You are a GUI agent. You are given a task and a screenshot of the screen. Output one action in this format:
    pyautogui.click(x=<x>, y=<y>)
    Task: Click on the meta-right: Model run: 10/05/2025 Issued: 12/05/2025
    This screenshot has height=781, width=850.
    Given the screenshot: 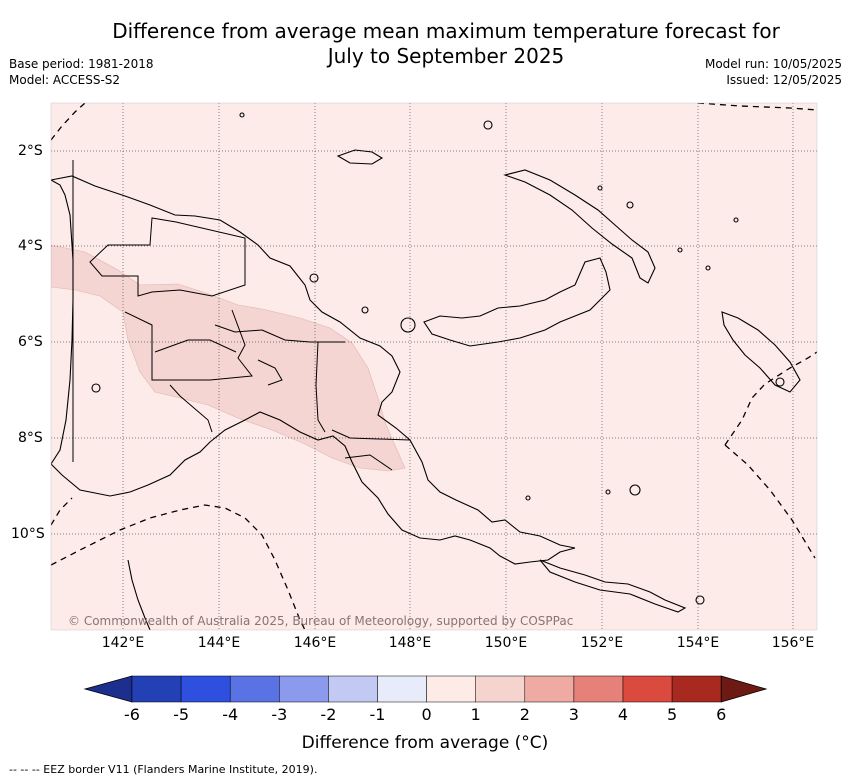 What is the action you would take?
    pyautogui.click(x=773, y=72)
    